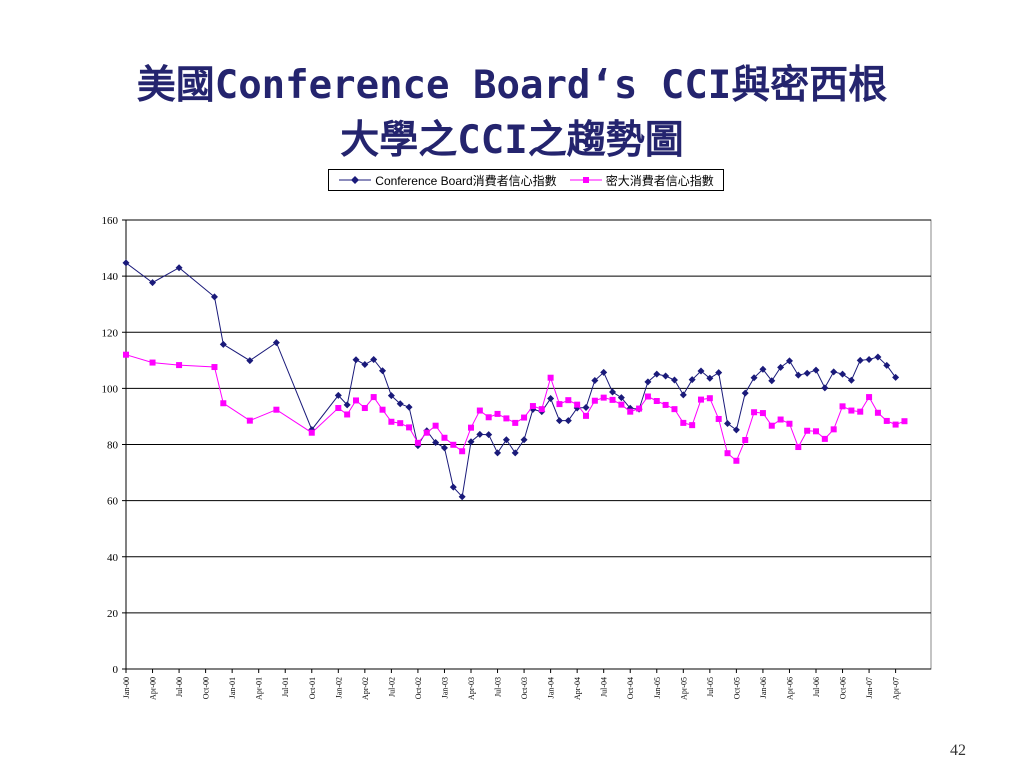  Describe the element at coordinates (657, 687) in the screenshot. I see `x-tick-label: Jan-05` at that location.